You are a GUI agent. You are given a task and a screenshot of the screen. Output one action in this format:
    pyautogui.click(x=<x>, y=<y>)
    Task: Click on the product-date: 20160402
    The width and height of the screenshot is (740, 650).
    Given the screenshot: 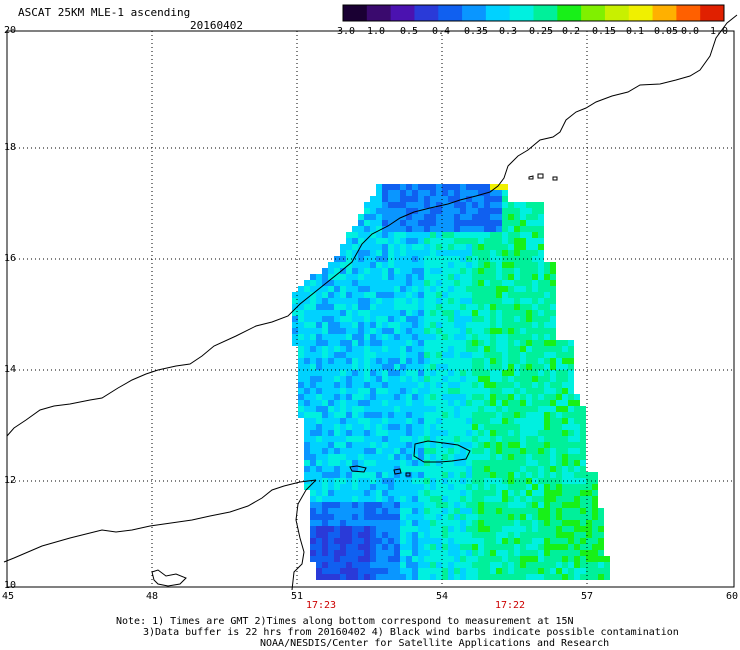 What is the action you would take?
    pyautogui.click(x=216, y=25)
    